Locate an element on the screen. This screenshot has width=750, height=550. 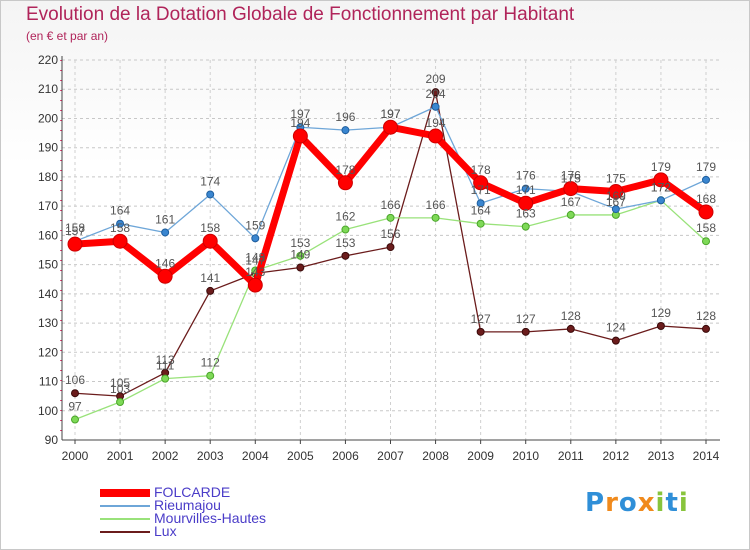
chart-subtitle: (en € et par an) is located at coordinates (67, 36).